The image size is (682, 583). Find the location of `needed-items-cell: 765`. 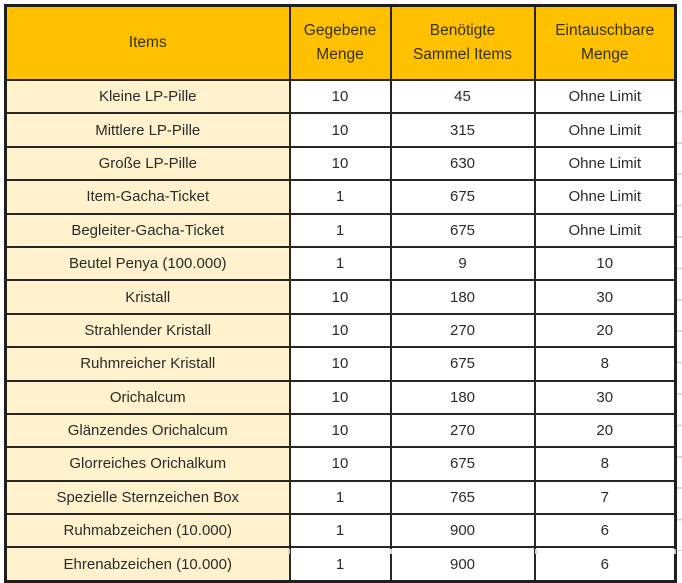

needed-items-cell: 765 is located at coordinates (462, 497).